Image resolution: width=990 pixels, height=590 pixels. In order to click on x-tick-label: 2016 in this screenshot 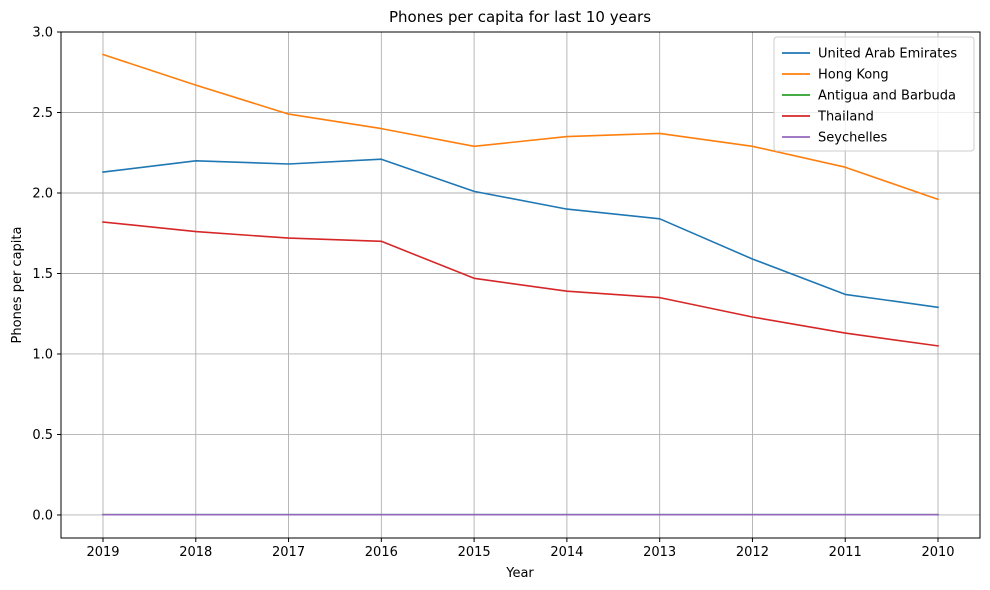, I will do `click(381, 552)`.